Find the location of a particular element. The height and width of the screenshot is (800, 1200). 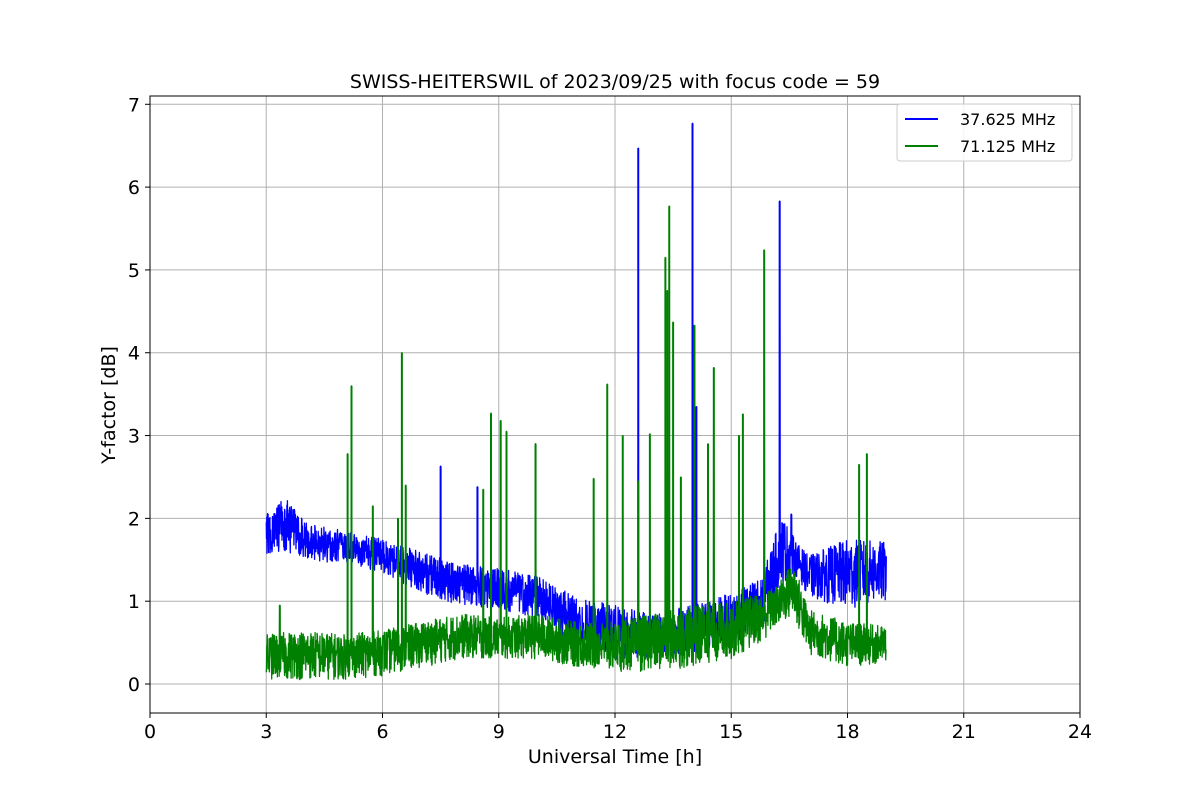

legend: 37.625 MHz 71.125 MHz is located at coordinates (984, 132).